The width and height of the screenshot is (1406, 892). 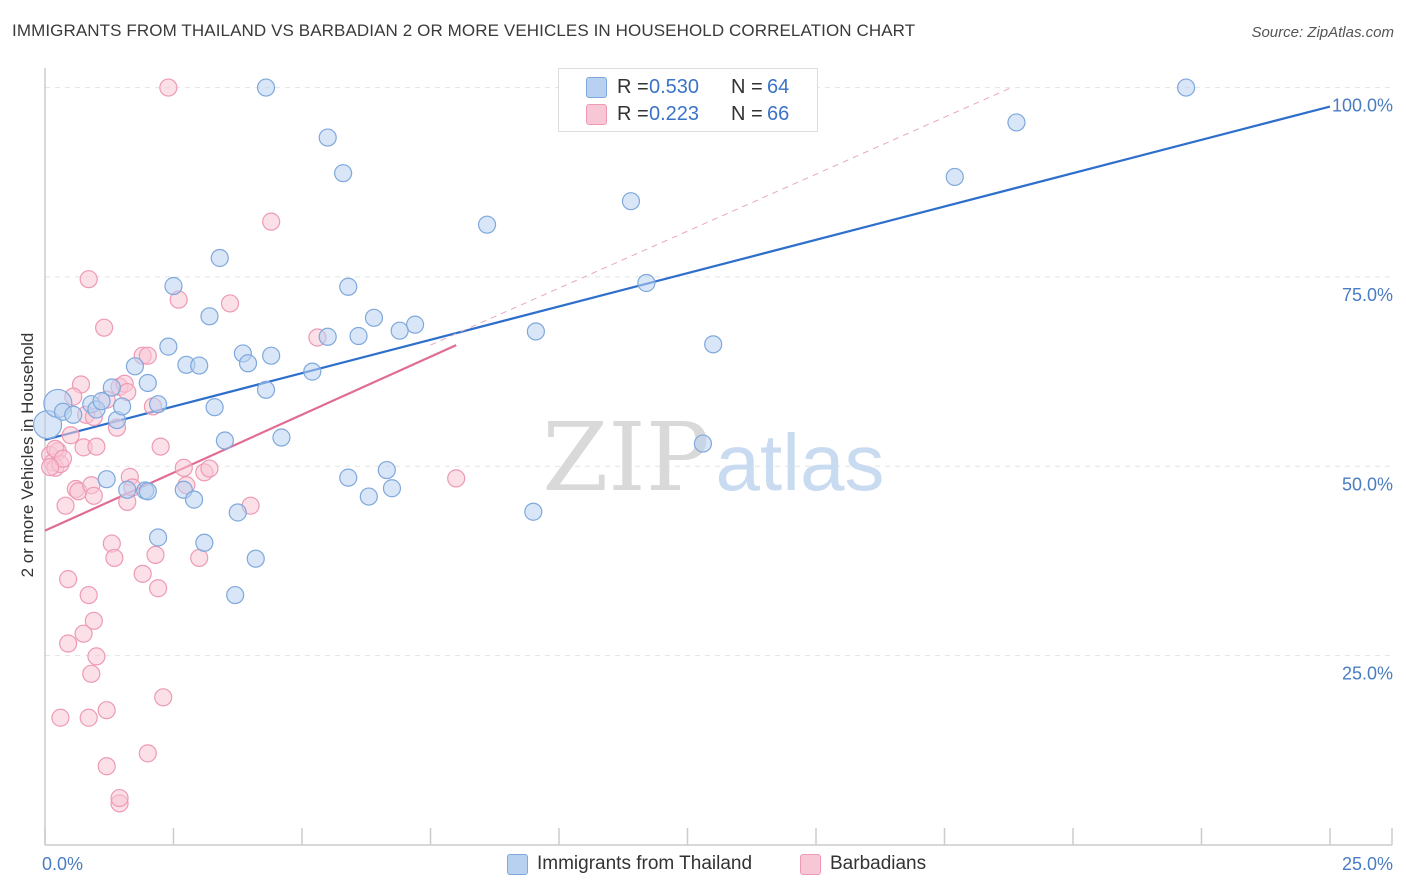 I want to click on y-axis-label: 2 or more Vehicles in Household, so click(x=27, y=455).